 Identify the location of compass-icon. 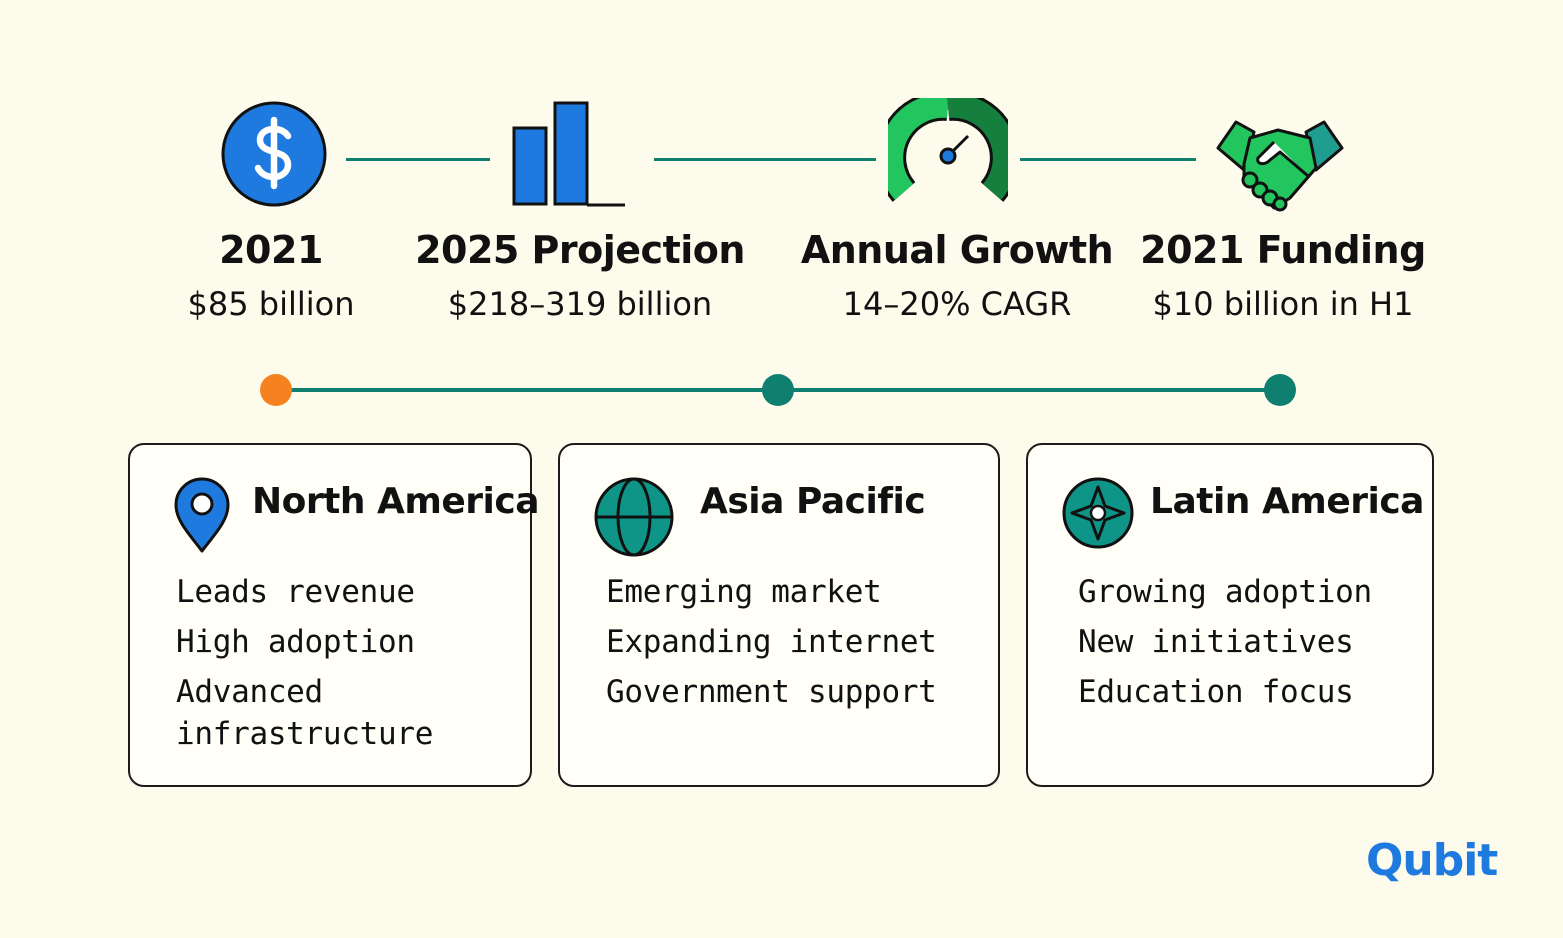
(1098, 515).